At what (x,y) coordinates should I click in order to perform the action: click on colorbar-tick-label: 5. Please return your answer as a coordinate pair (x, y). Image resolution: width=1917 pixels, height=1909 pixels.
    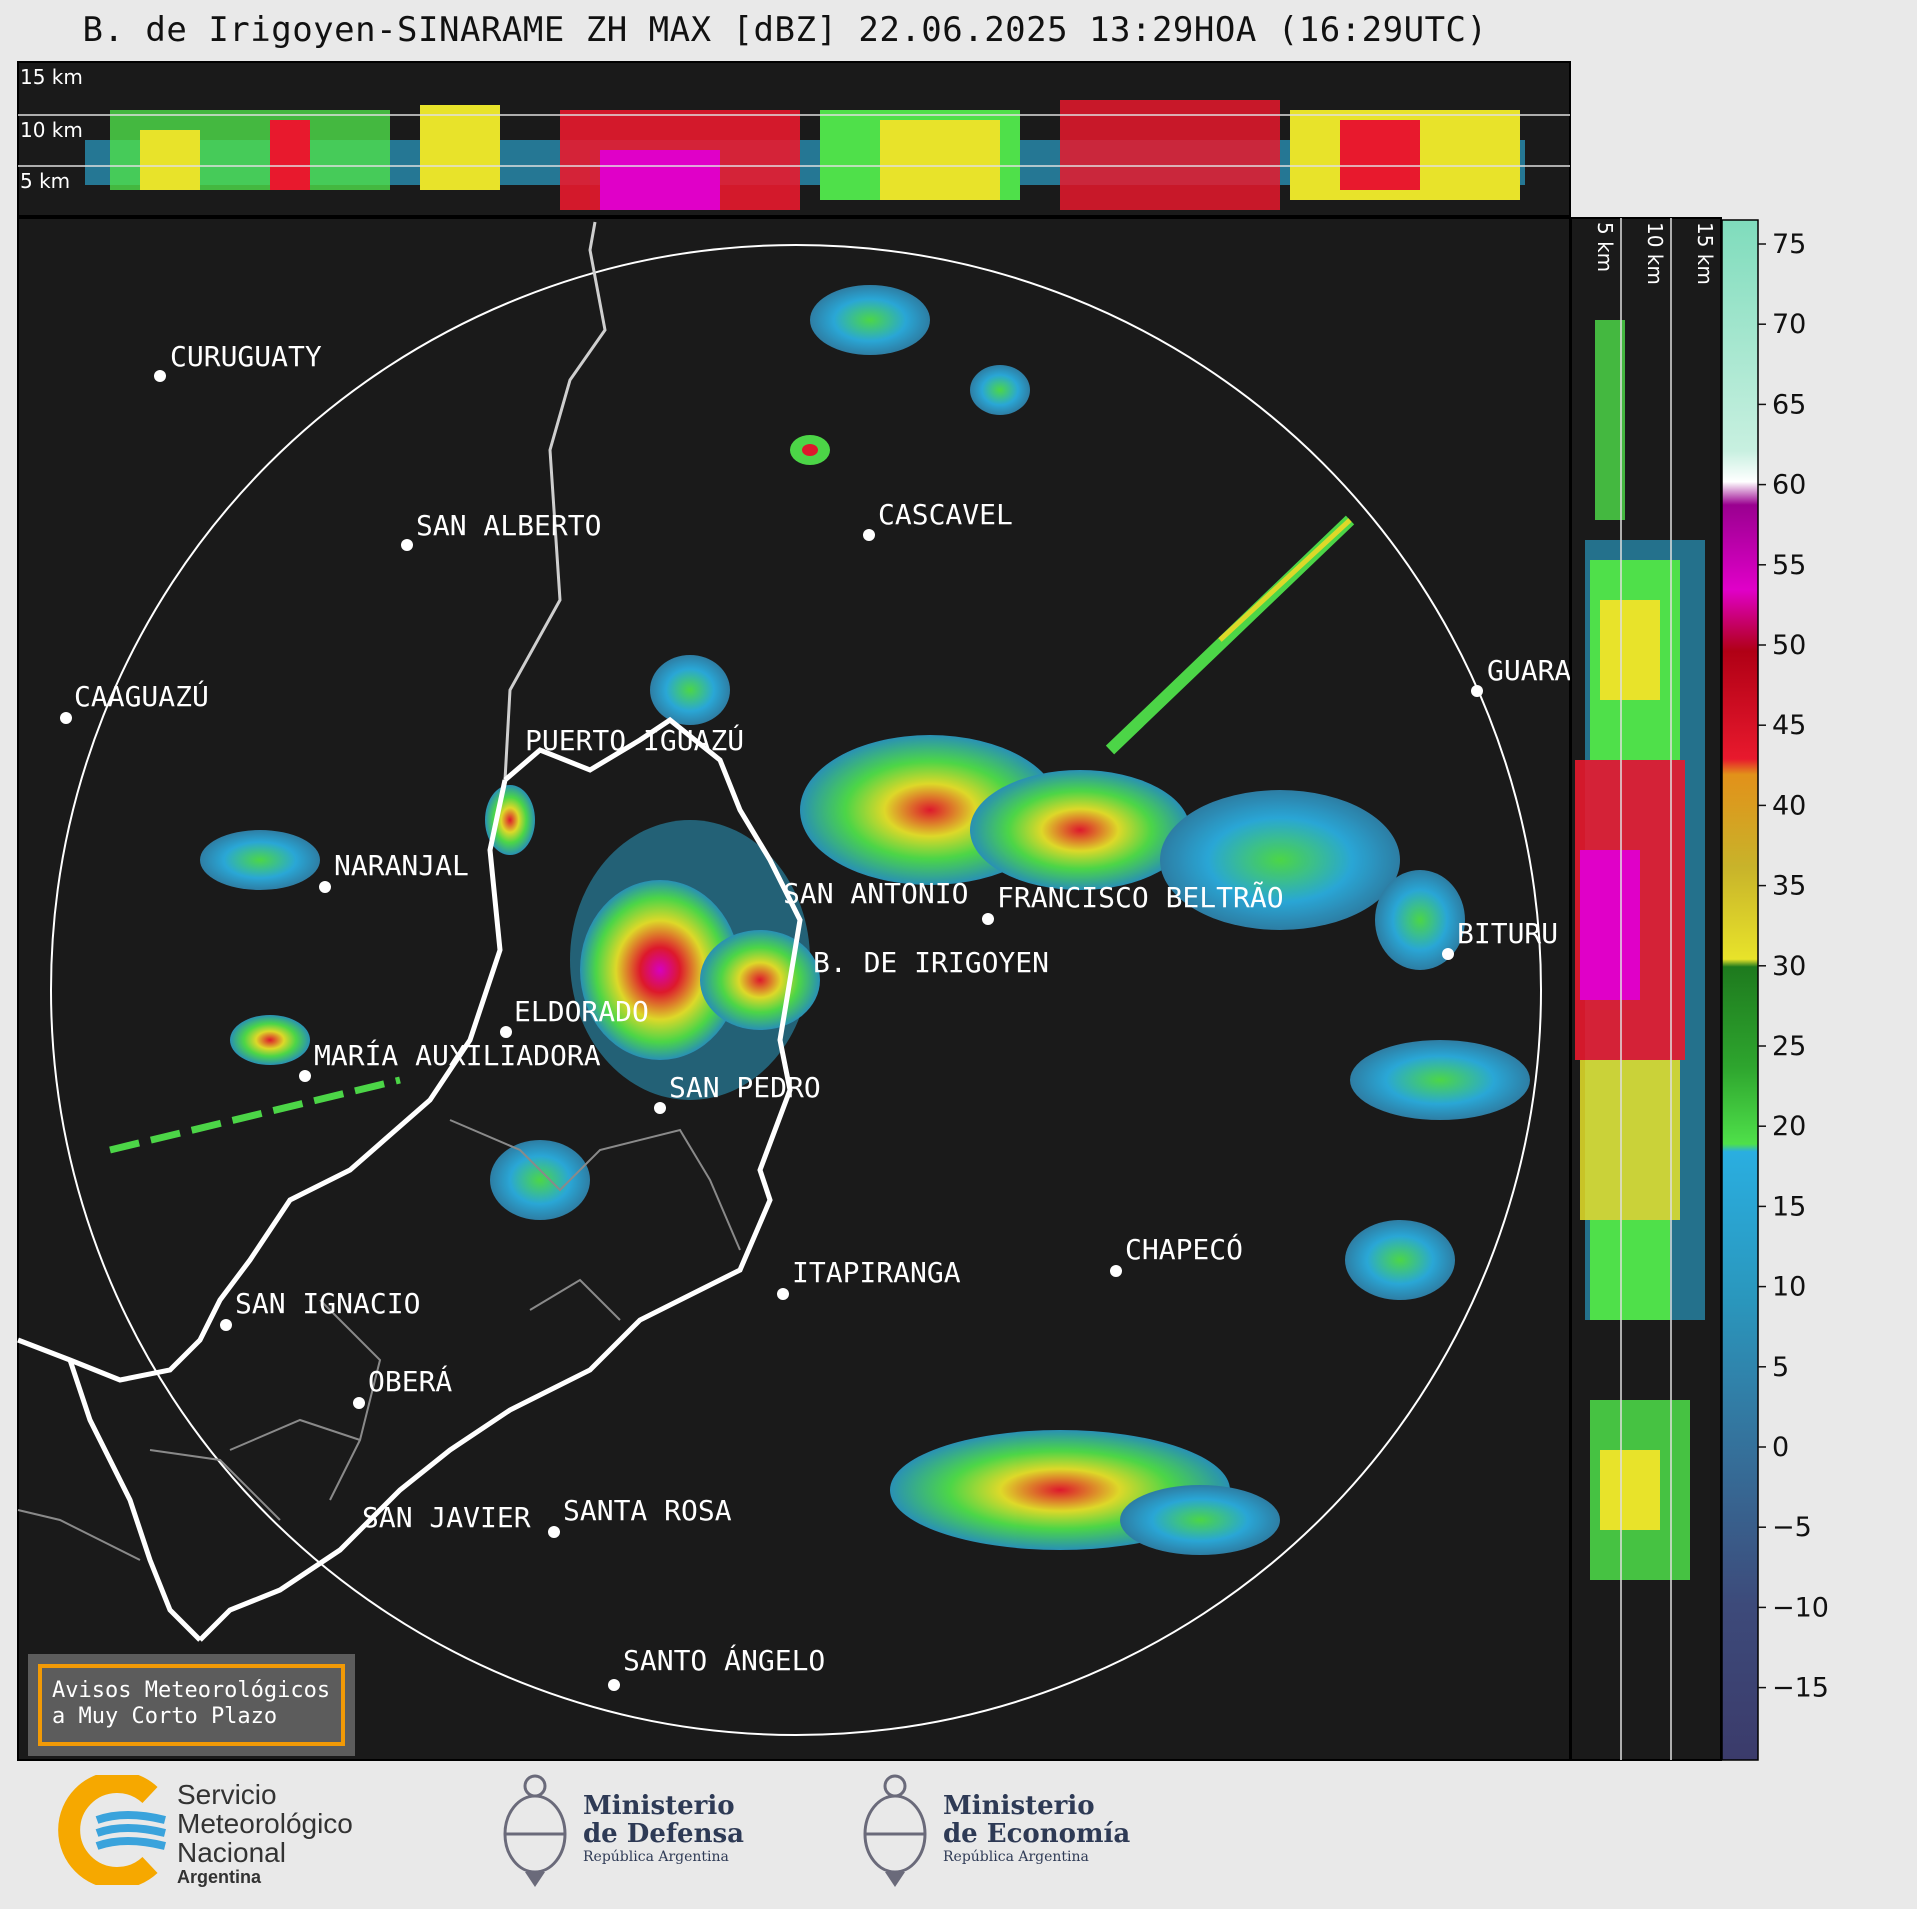
    Looking at the image, I should click on (1780, 1367).